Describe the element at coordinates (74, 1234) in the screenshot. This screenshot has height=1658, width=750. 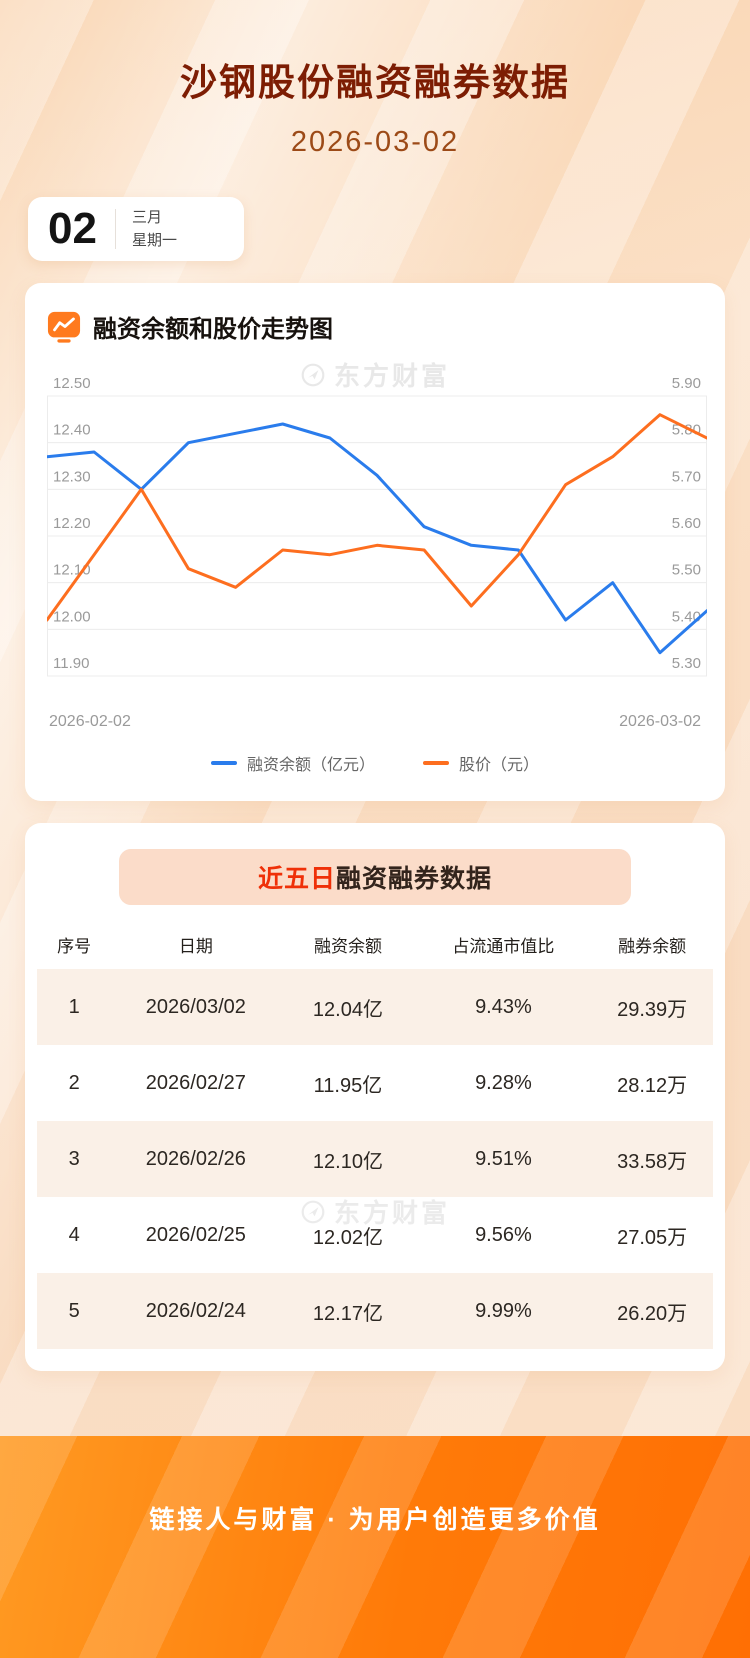
I see `table-cell: 4` at that location.